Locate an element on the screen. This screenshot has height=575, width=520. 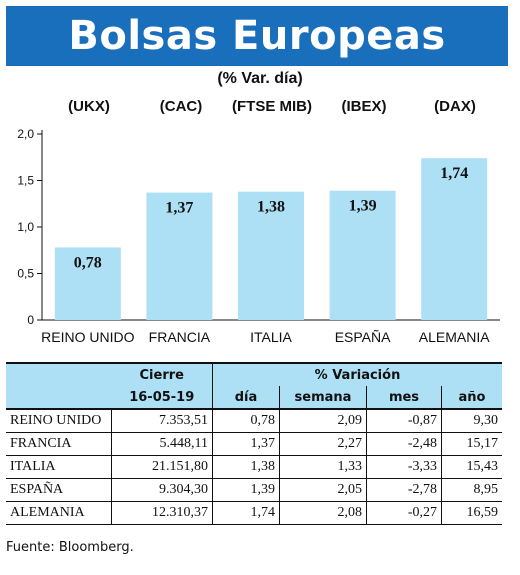
cell-dia: 1,39 is located at coordinates (246, 490).